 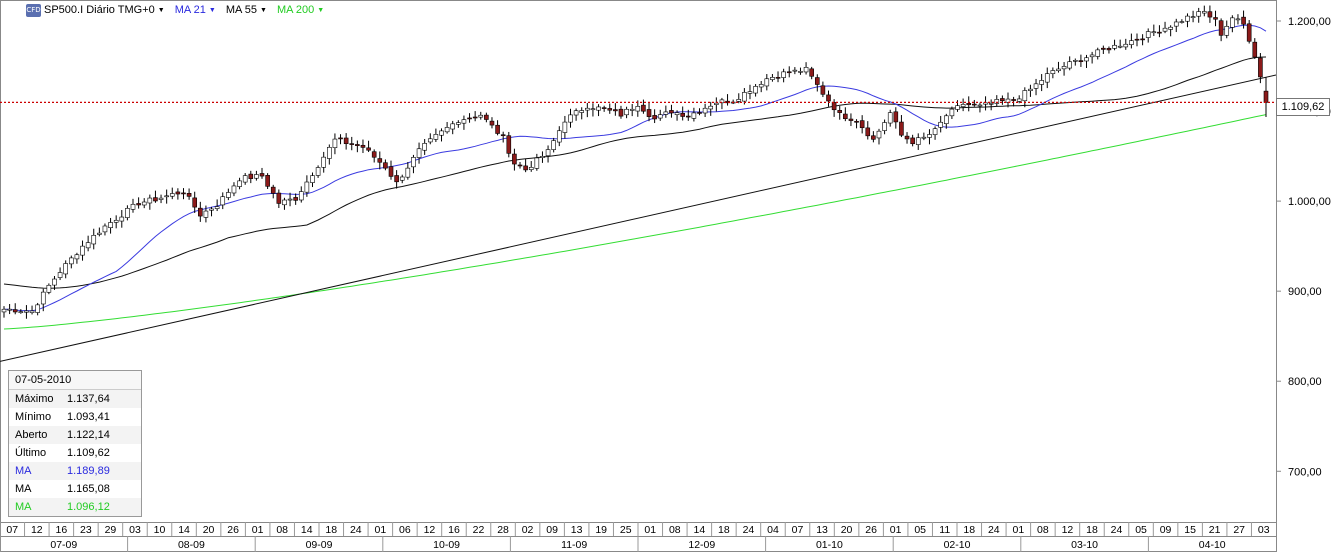 I want to click on y-tick-label: 800,00, so click(x=1305, y=382).